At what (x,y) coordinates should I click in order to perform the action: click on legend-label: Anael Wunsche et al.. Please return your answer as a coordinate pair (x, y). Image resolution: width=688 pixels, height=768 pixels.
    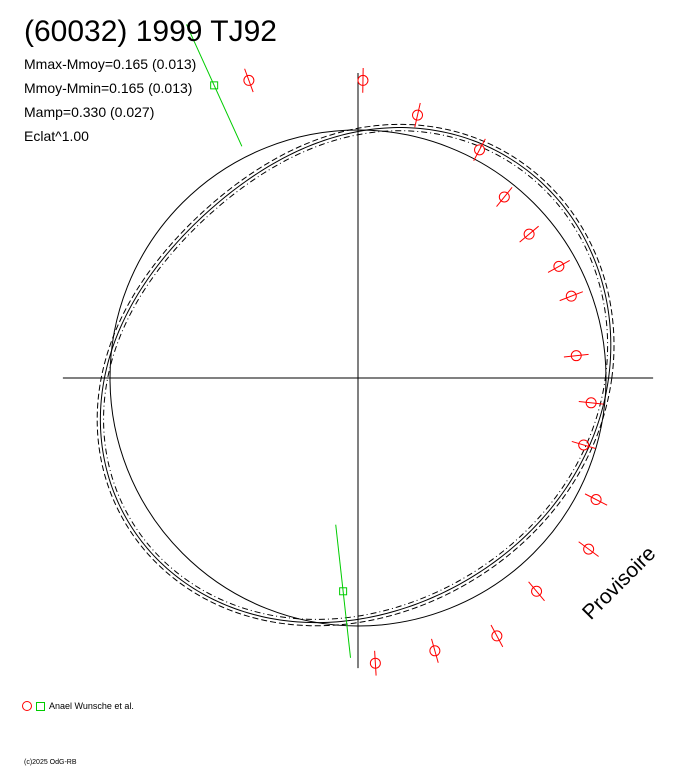
    Looking at the image, I should click on (91, 706).